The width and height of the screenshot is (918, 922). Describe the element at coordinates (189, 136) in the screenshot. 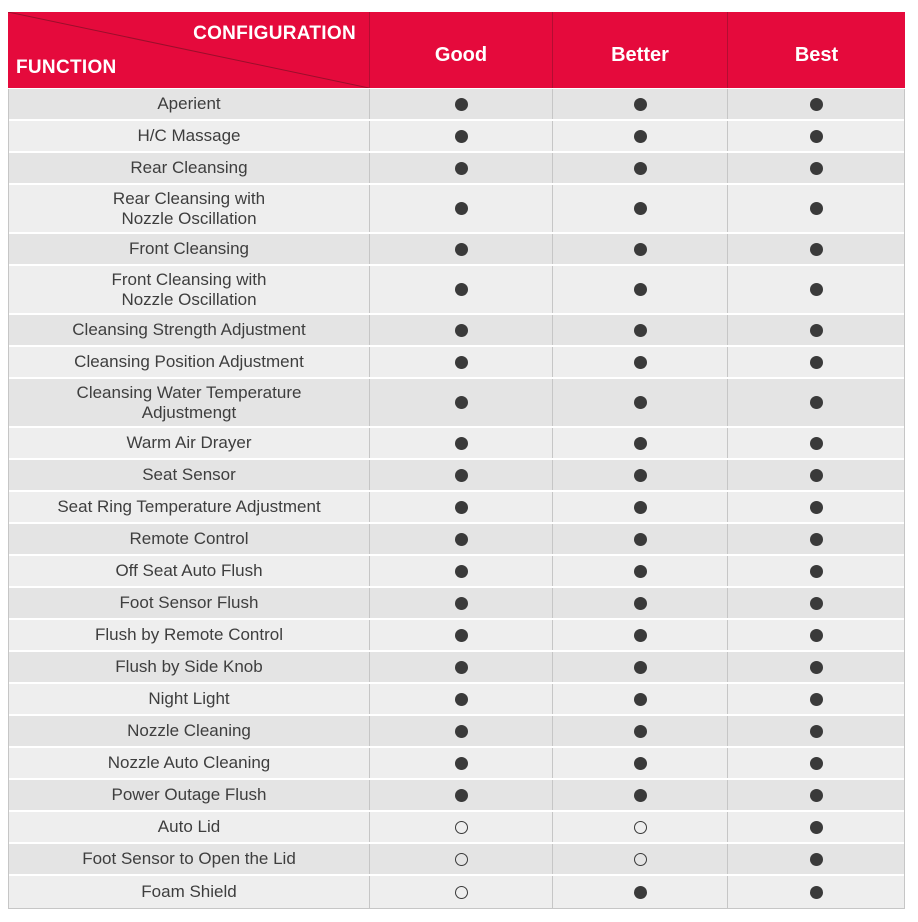

I see `function-name: H/C Massage` at that location.